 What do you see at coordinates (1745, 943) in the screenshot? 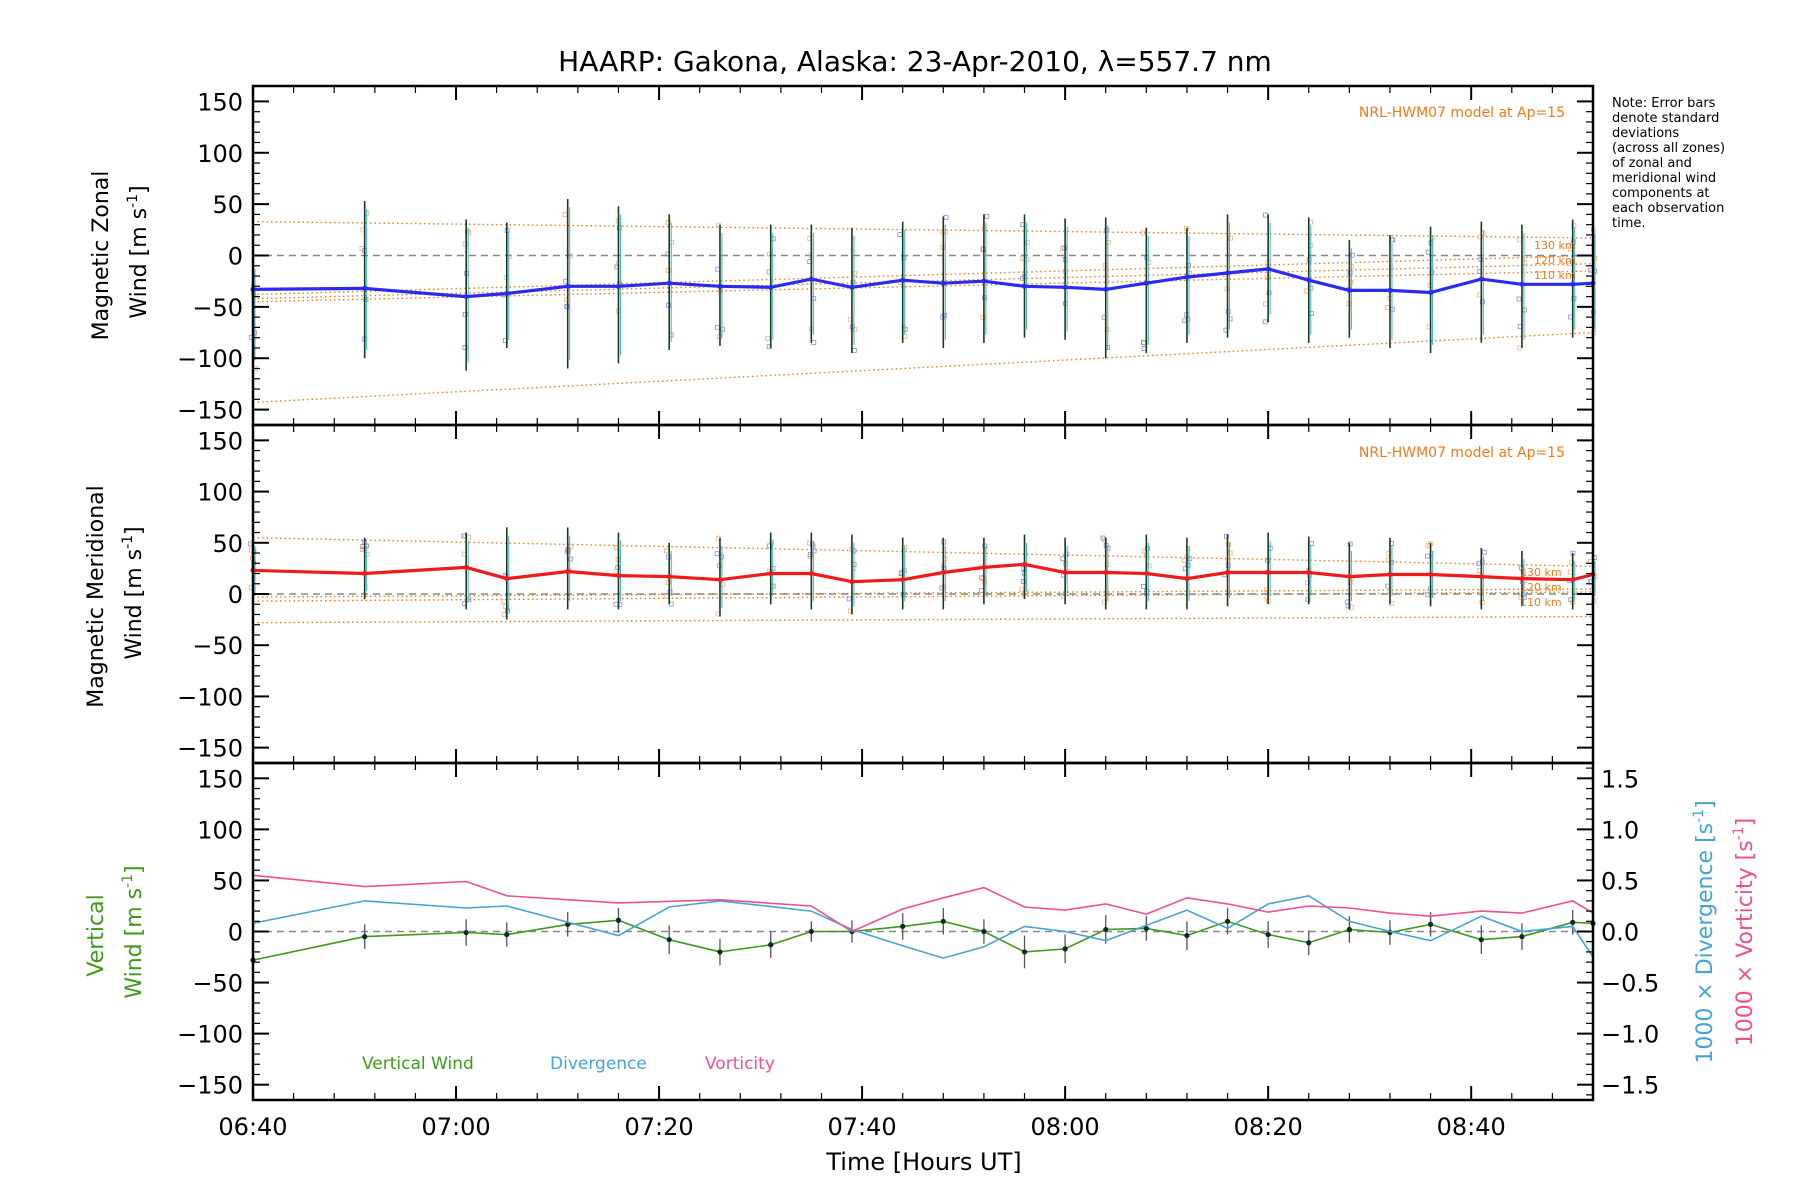
I see `vorticity-axis-label-text: 1000 × Vorticity [s` at bounding box center [1745, 943].